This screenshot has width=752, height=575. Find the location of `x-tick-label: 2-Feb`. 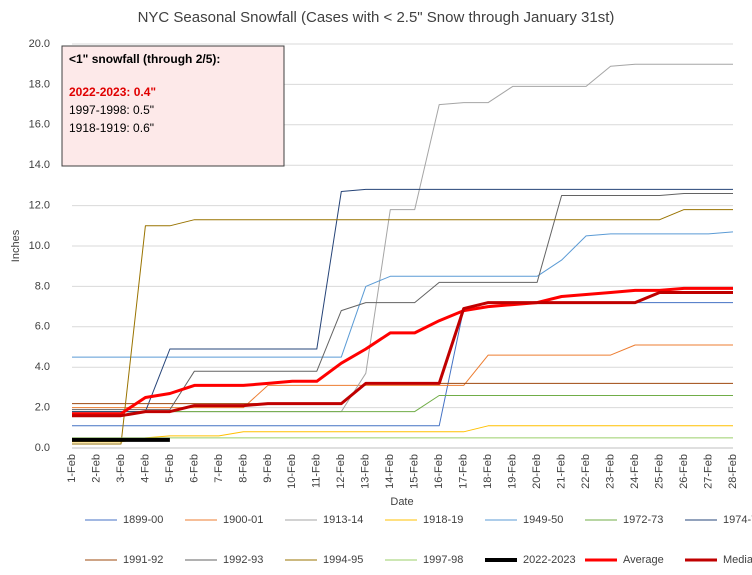

x-tick-label: 2-Feb is located at coordinates (96, 468).